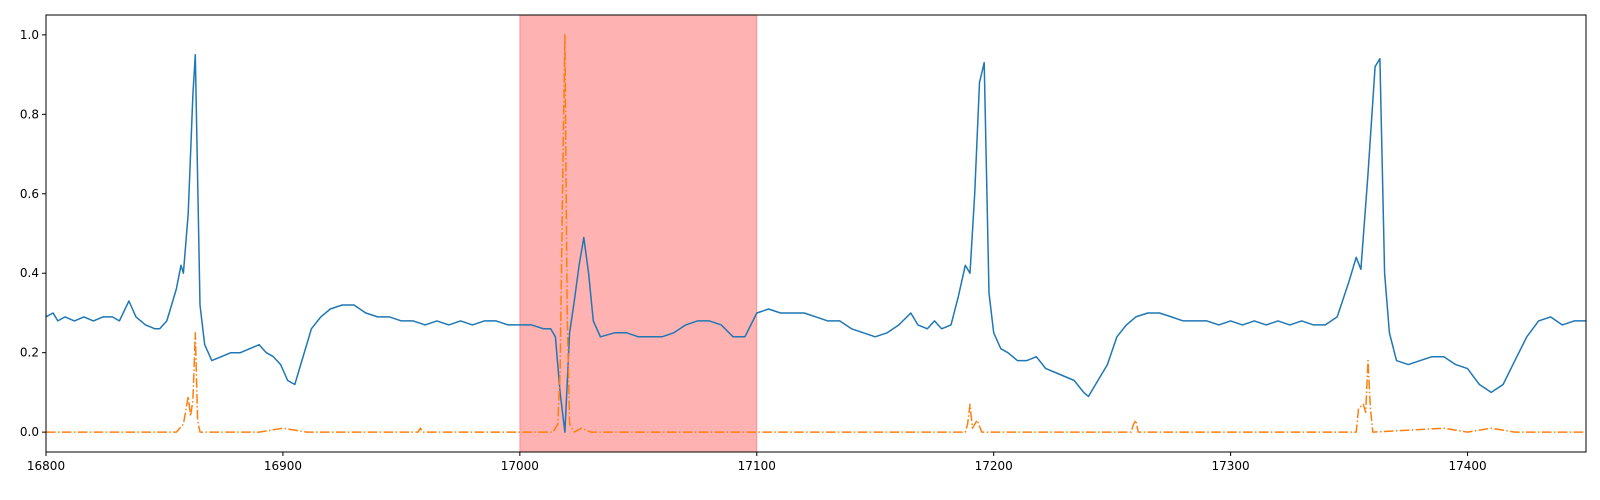 This screenshot has height=500, width=1600. Describe the element at coordinates (29, 432) in the screenshot. I see `y-tick-label: 0.0` at that location.